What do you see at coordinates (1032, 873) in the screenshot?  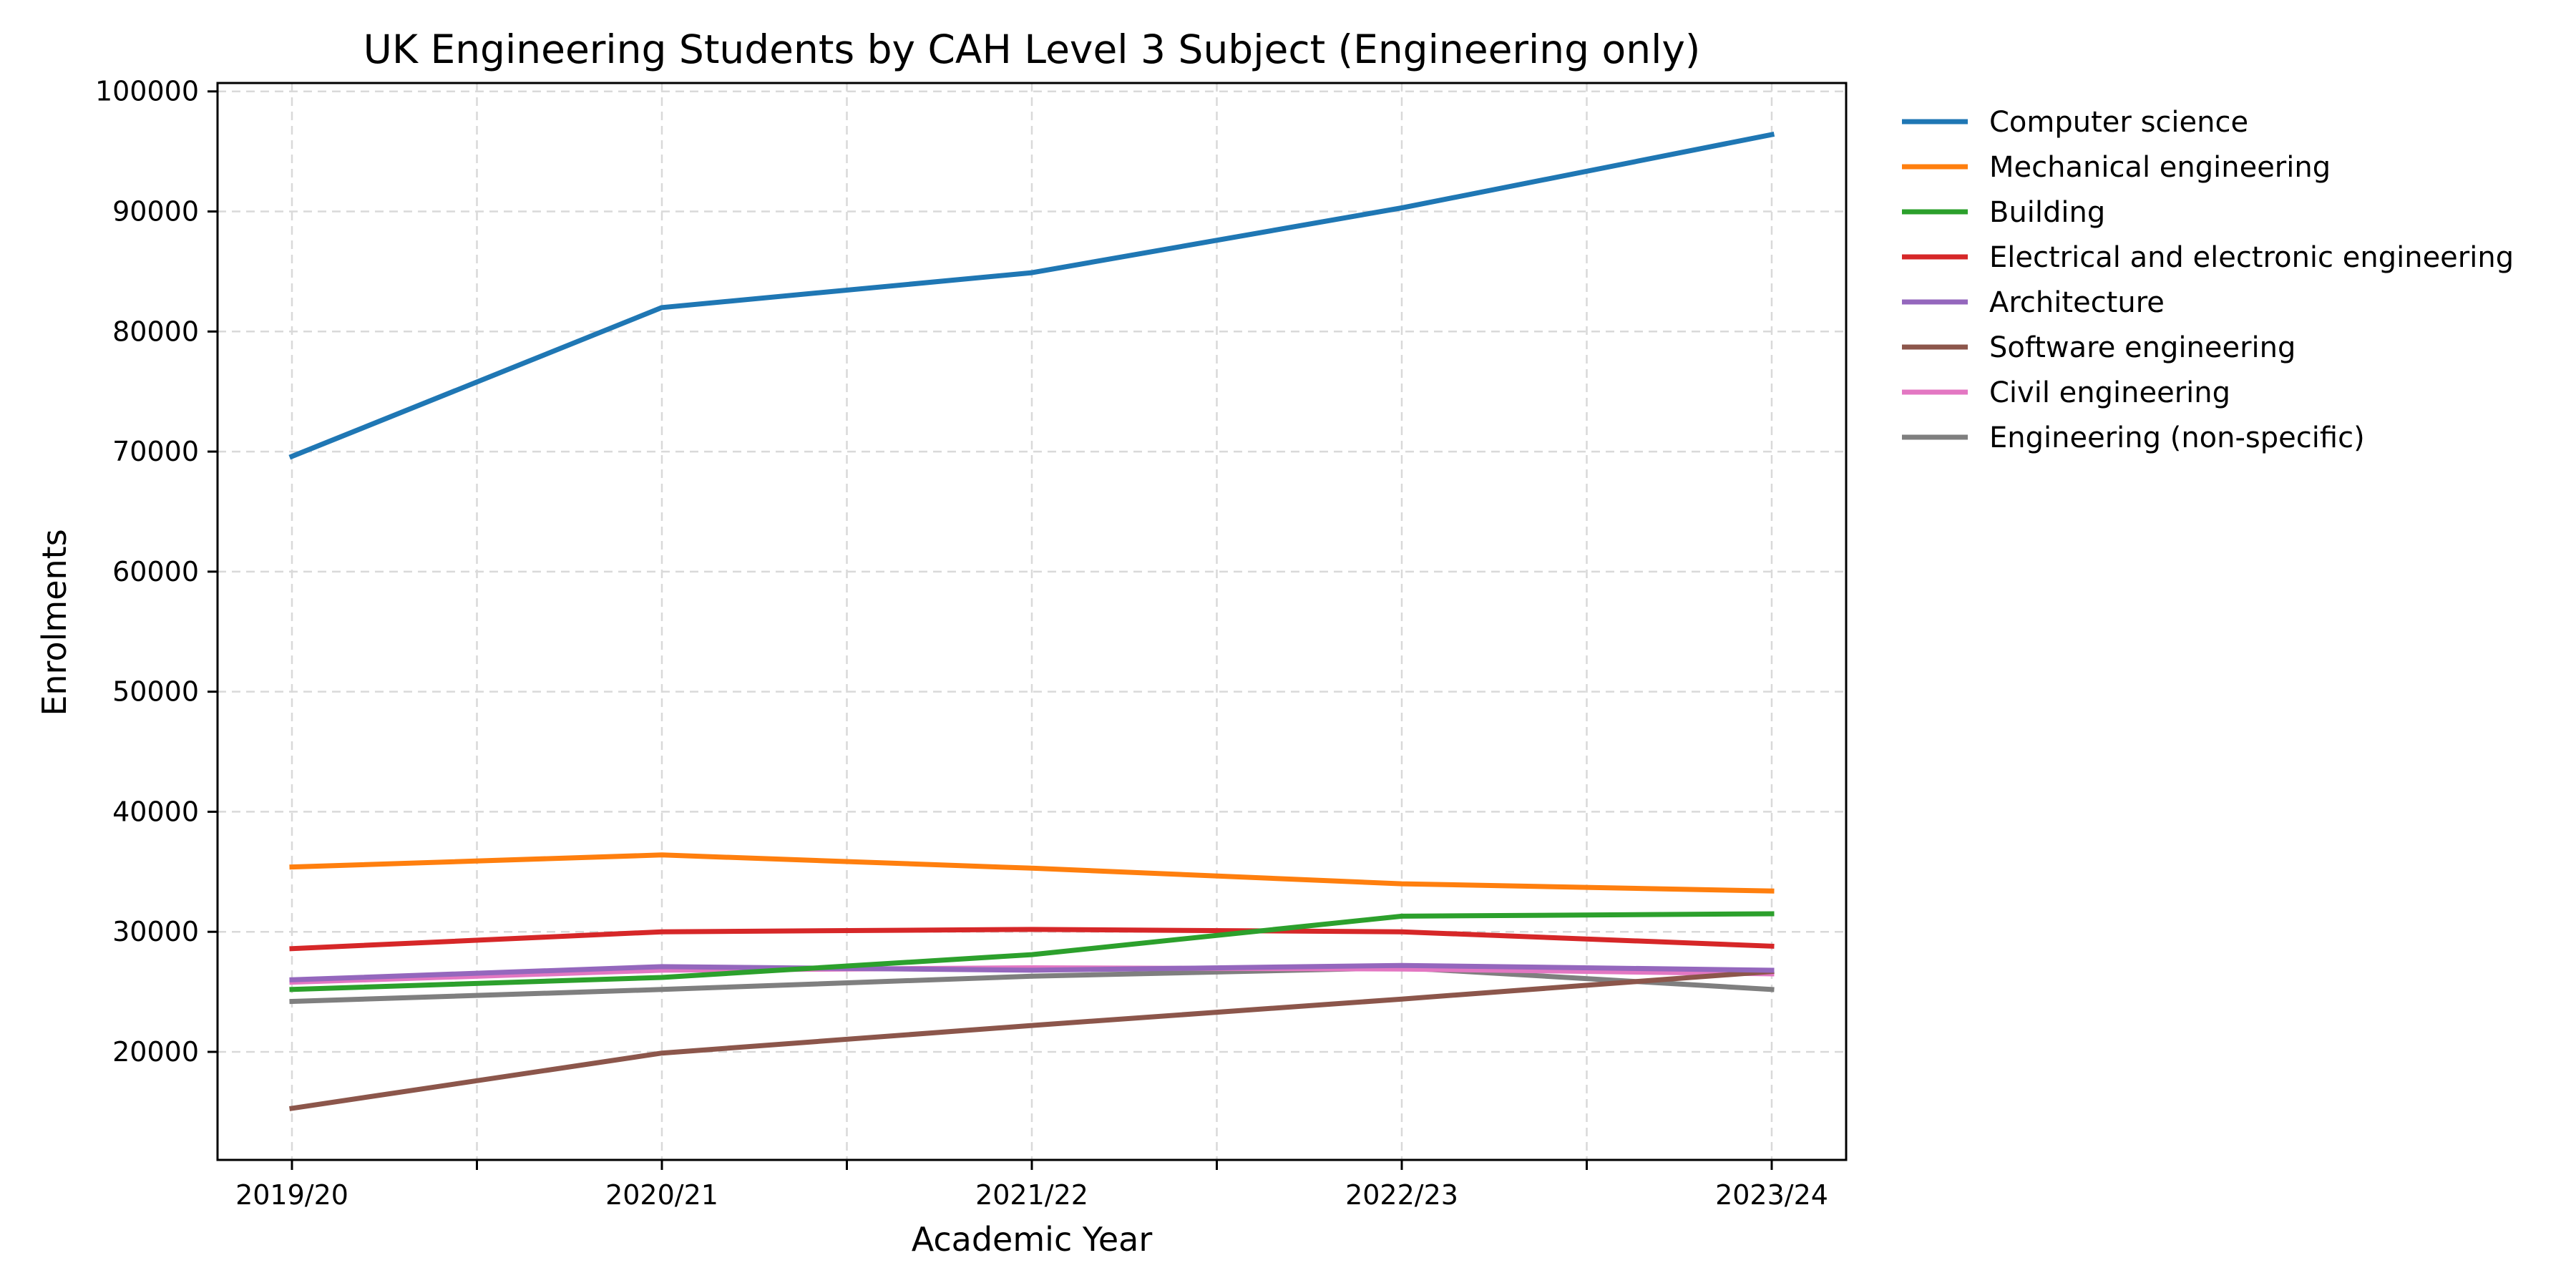 I see `series-line-mechanical-engineering` at bounding box center [1032, 873].